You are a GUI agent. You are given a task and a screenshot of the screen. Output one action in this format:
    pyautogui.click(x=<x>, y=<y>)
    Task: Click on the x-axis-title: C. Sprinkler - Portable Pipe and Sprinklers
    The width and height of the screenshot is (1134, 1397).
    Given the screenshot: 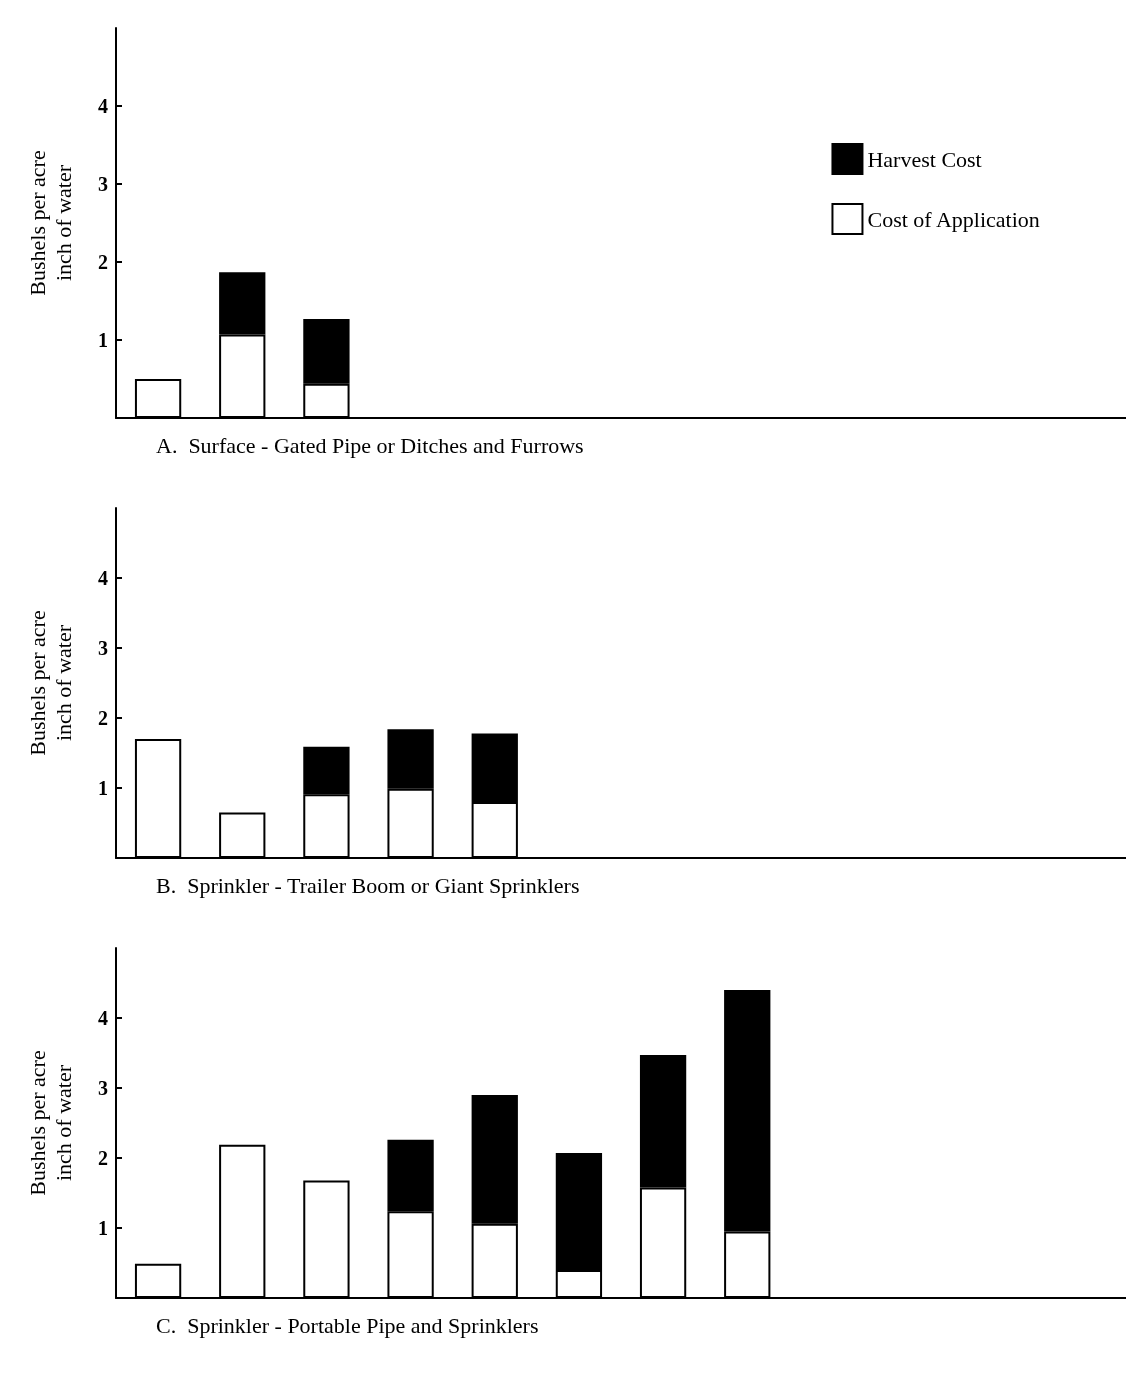 What is the action you would take?
    pyautogui.click(x=347, y=1325)
    